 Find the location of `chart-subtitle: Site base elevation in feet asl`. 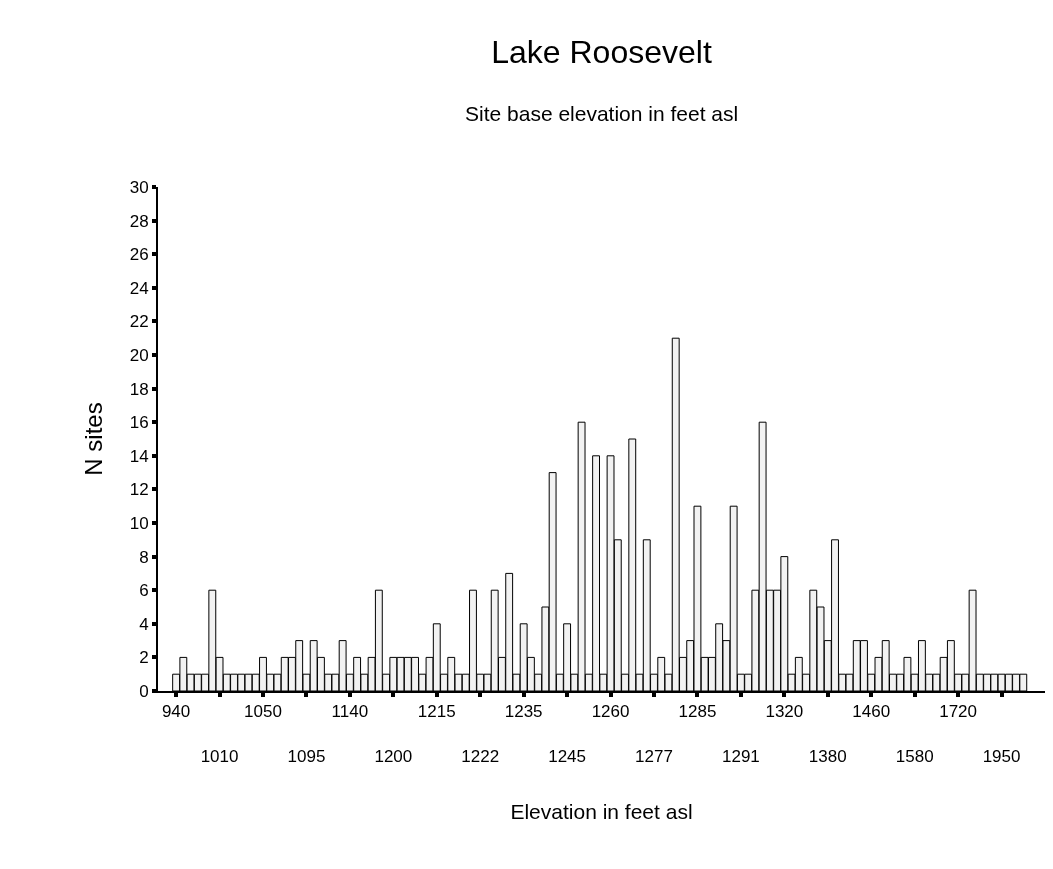

chart-subtitle: Site base elevation in feet asl is located at coordinates (602, 113).